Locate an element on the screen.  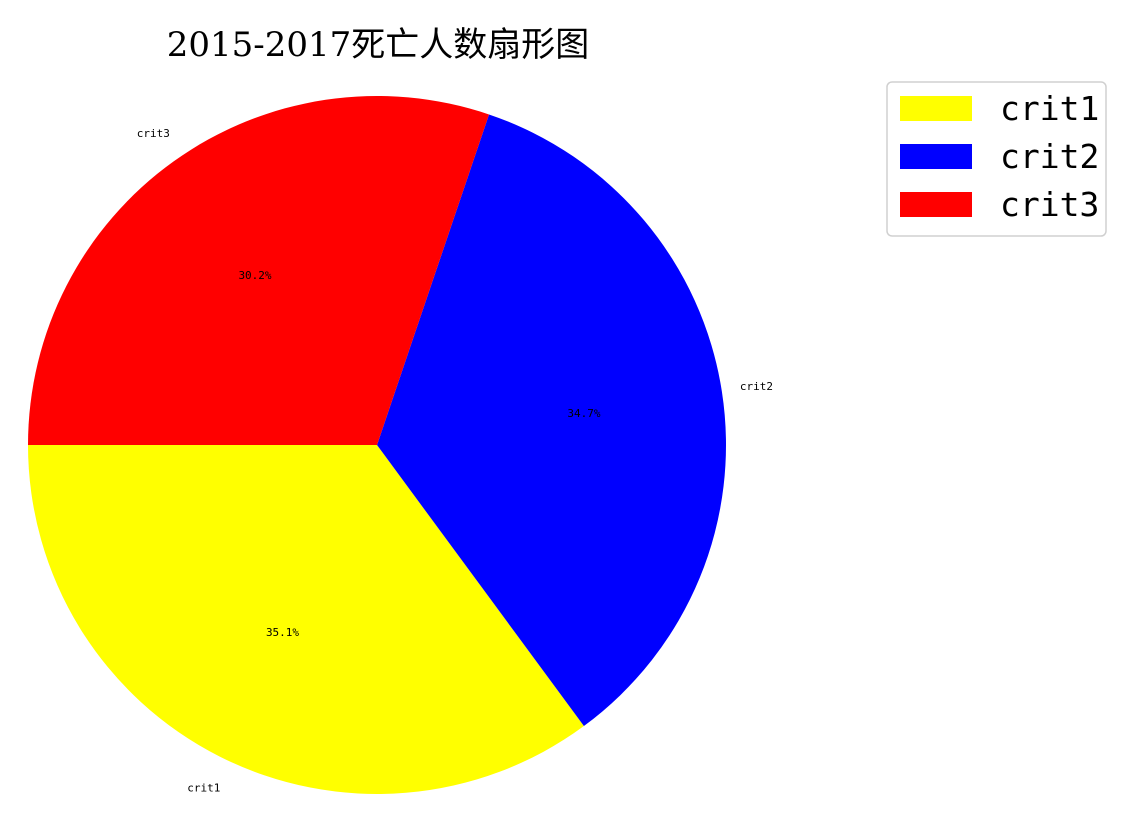
legend-label-crit3: crit3 is located at coordinates (1049, 204).